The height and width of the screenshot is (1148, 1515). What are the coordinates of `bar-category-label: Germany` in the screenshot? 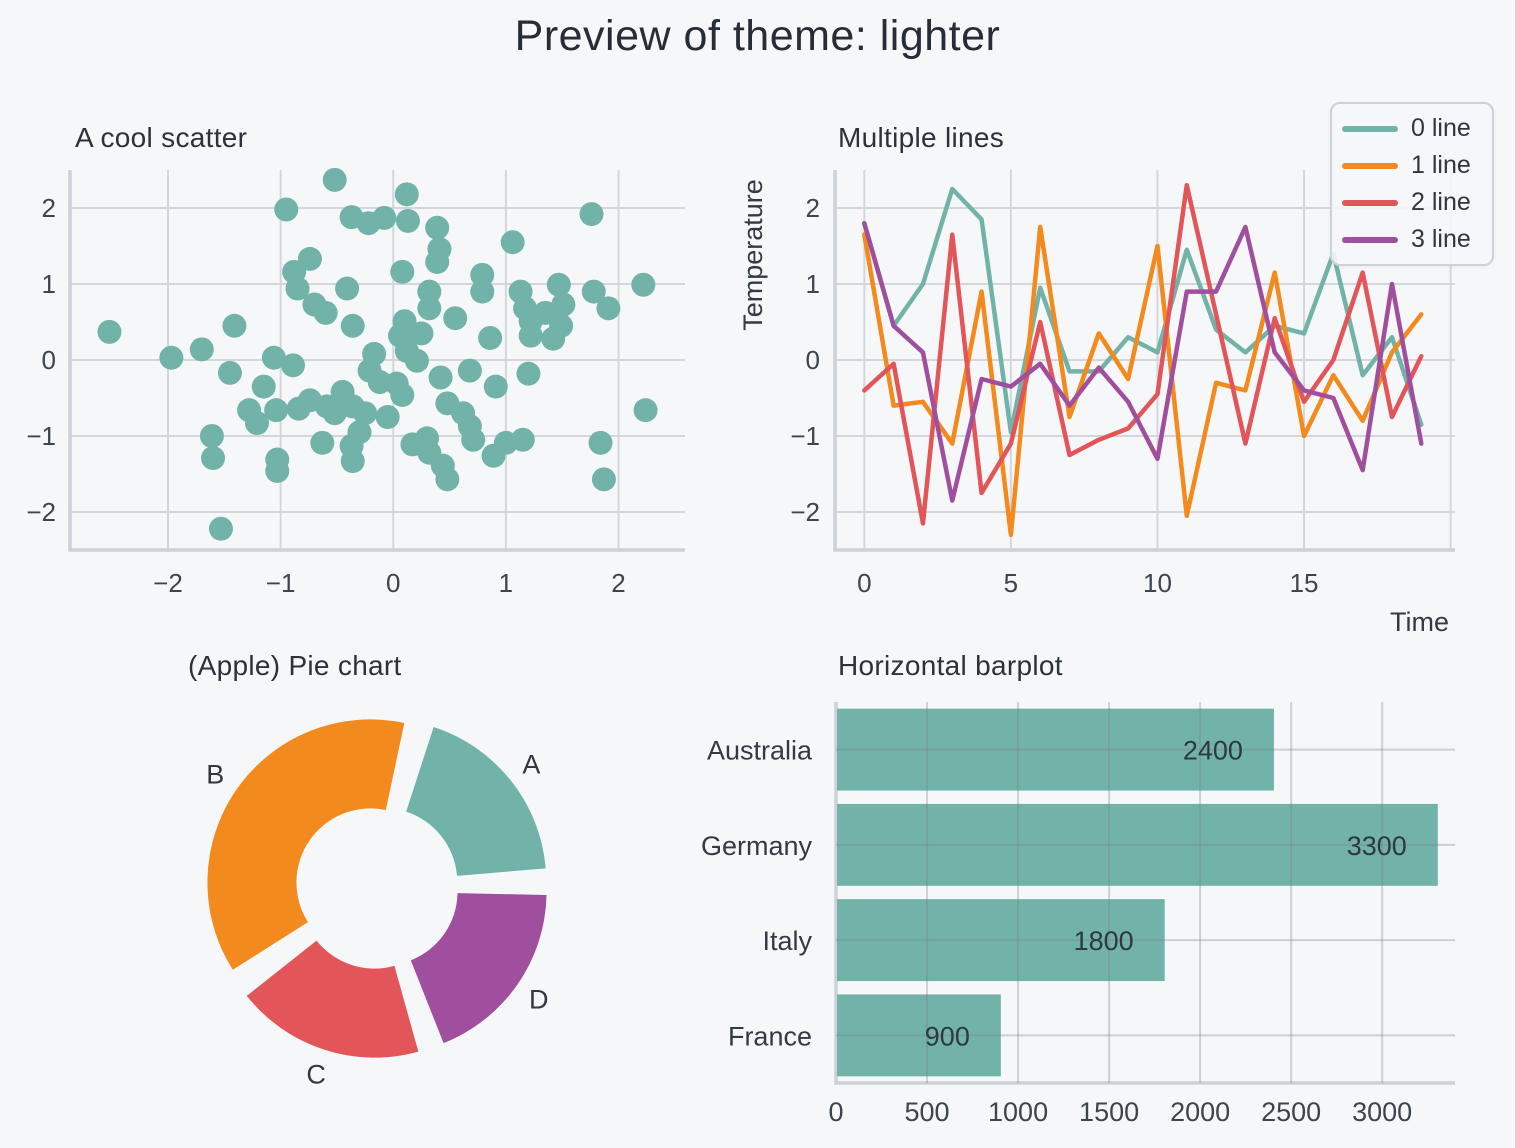 It's located at (757, 846).